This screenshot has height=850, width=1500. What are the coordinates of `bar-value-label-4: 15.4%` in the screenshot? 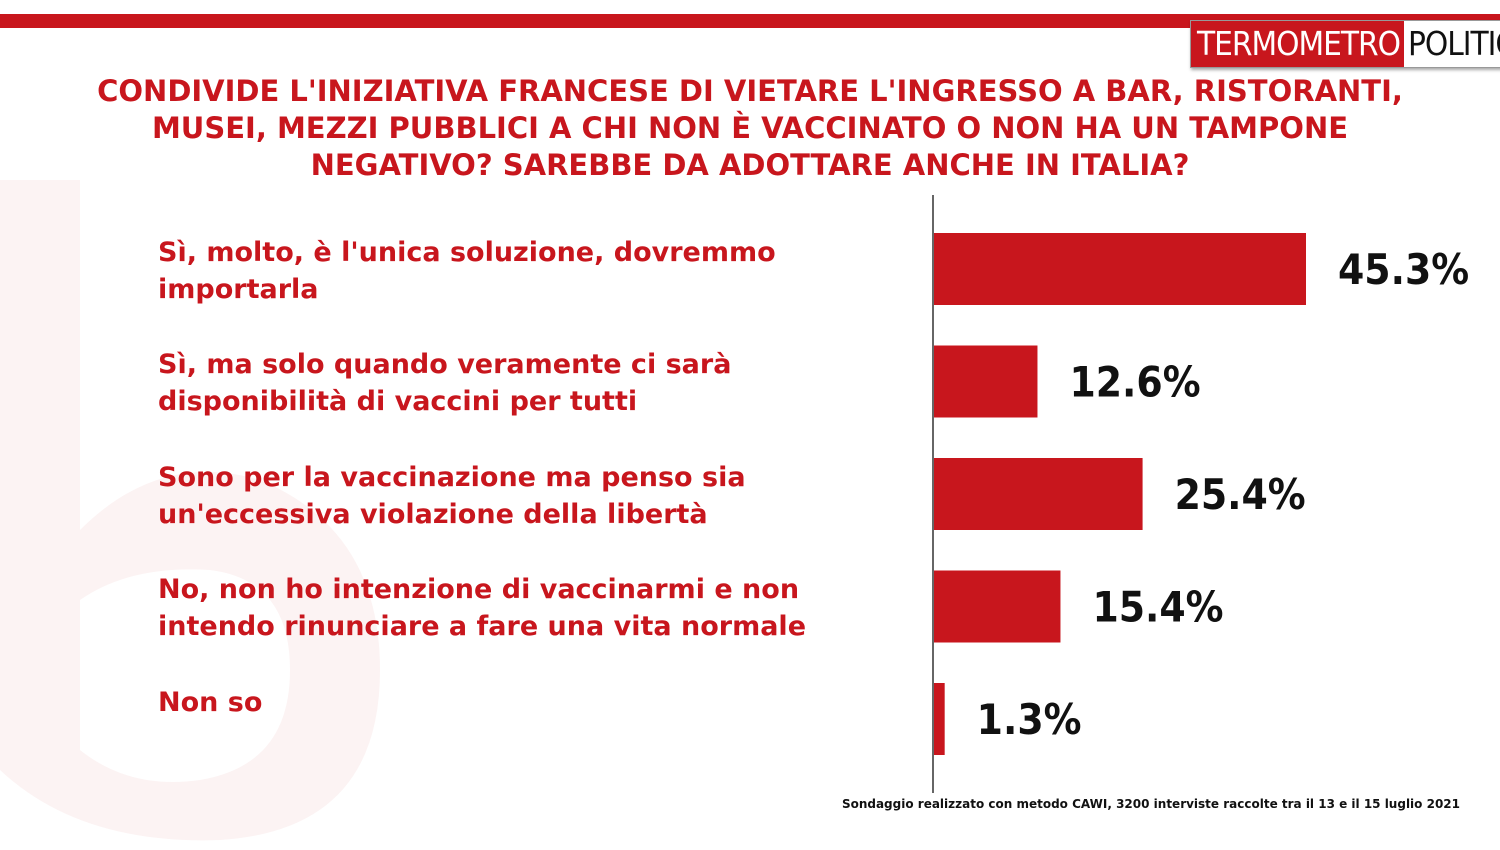 It's located at (1157, 607).